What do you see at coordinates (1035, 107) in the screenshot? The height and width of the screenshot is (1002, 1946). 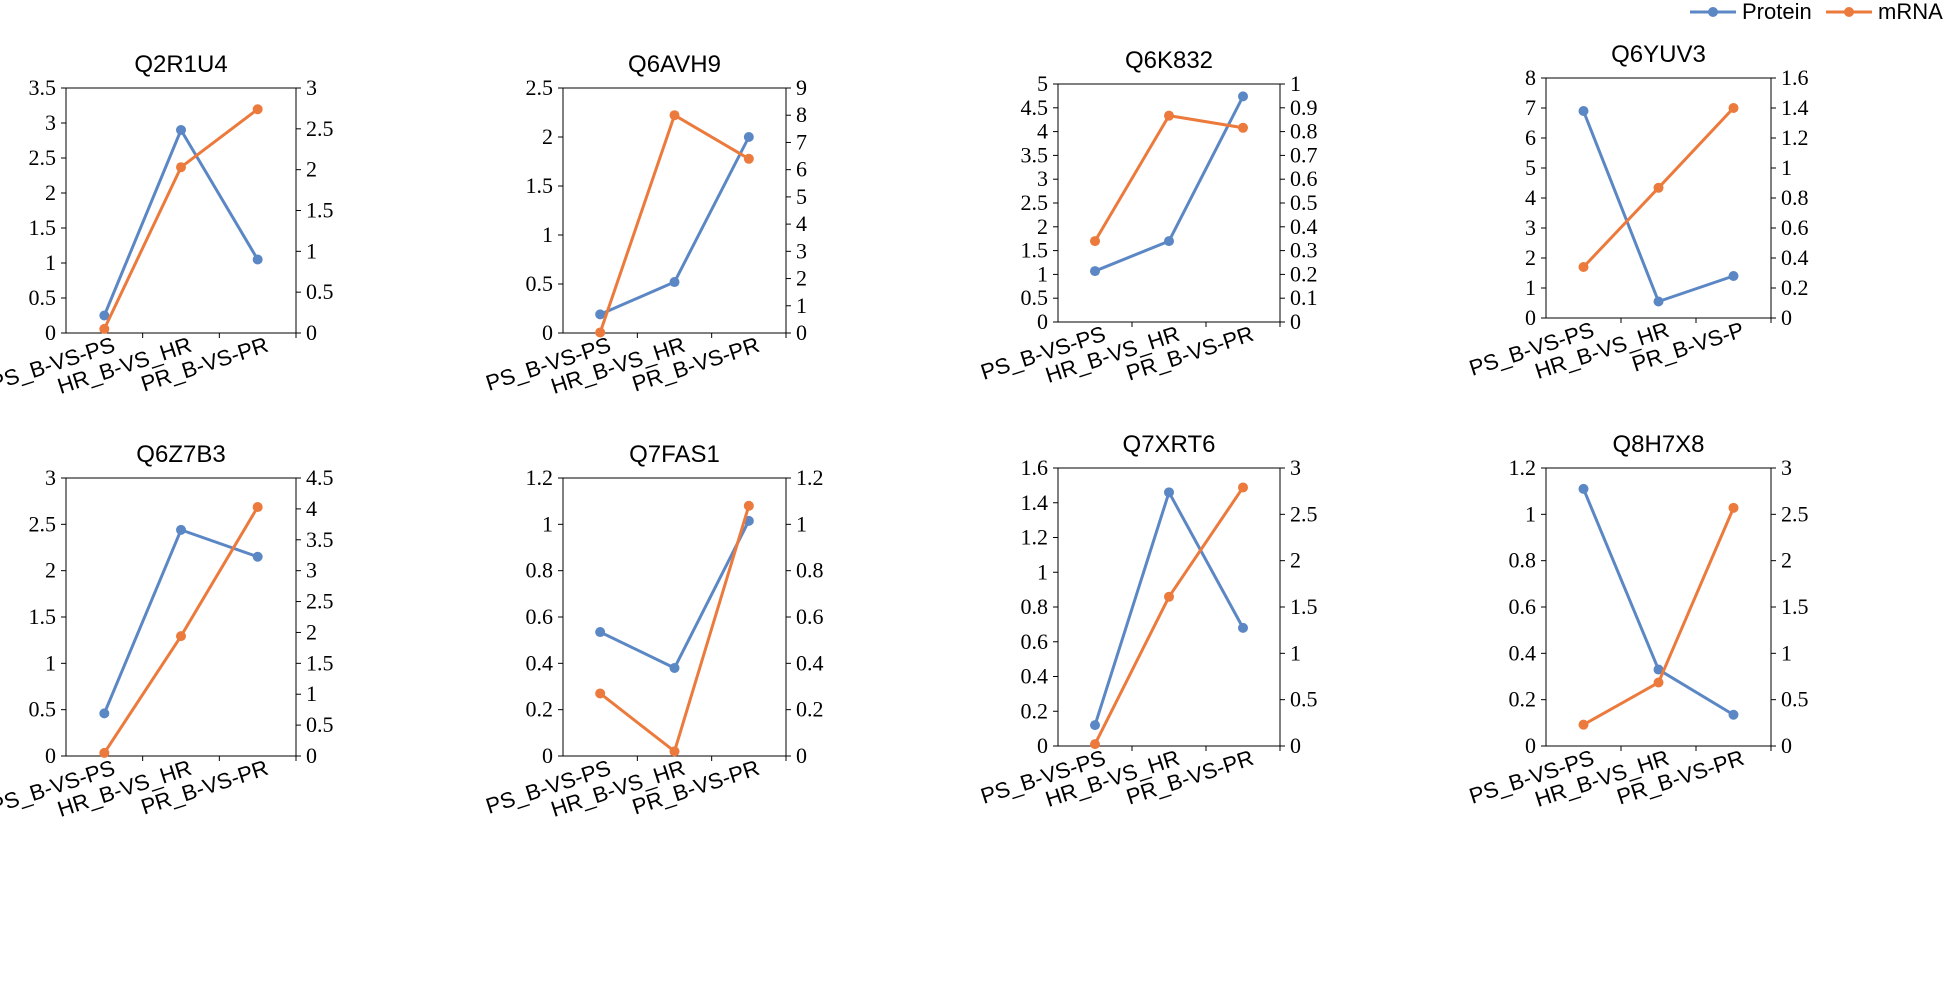 I see `tick-label-left: 4.5` at bounding box center [1035, 107].